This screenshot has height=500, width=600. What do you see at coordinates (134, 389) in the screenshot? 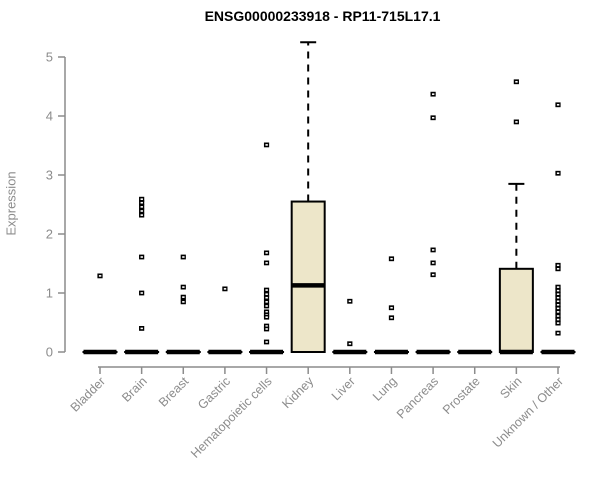
I see `x-tick-label: Brain` at bounding box center [134, 389].